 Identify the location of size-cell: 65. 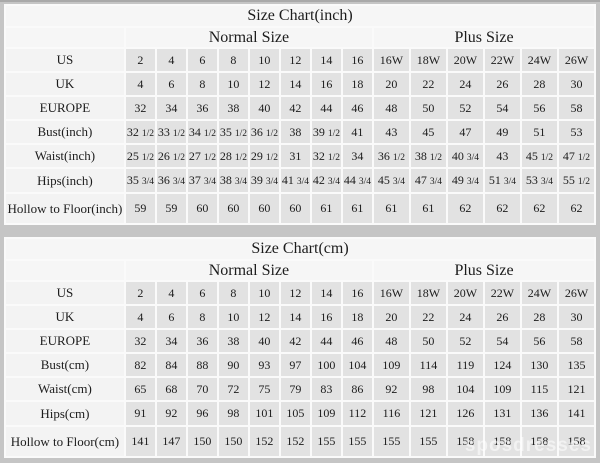
(140, 389).